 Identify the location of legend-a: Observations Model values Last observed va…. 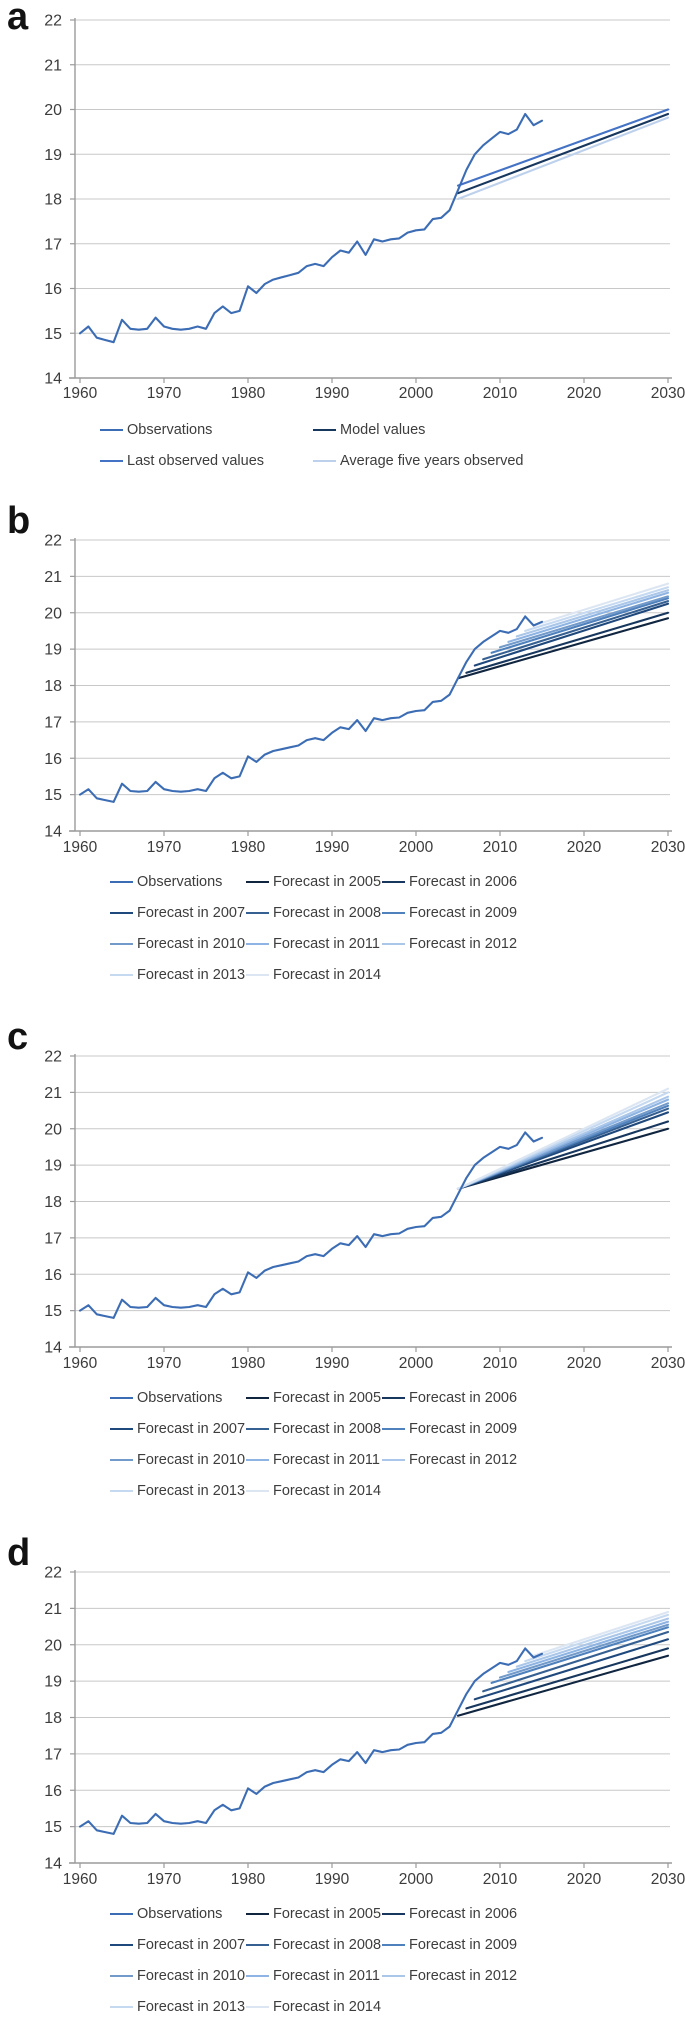
(342, 445).